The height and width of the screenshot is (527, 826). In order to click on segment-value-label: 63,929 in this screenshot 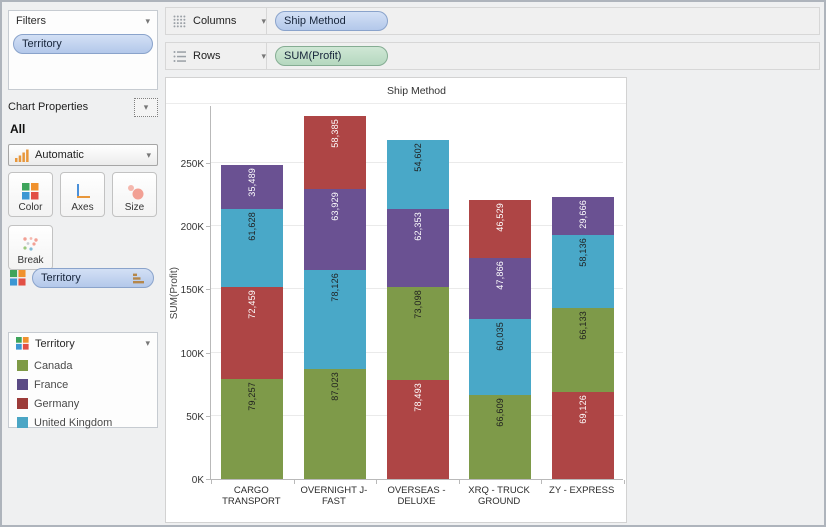, I will do `click(334, 207)`.